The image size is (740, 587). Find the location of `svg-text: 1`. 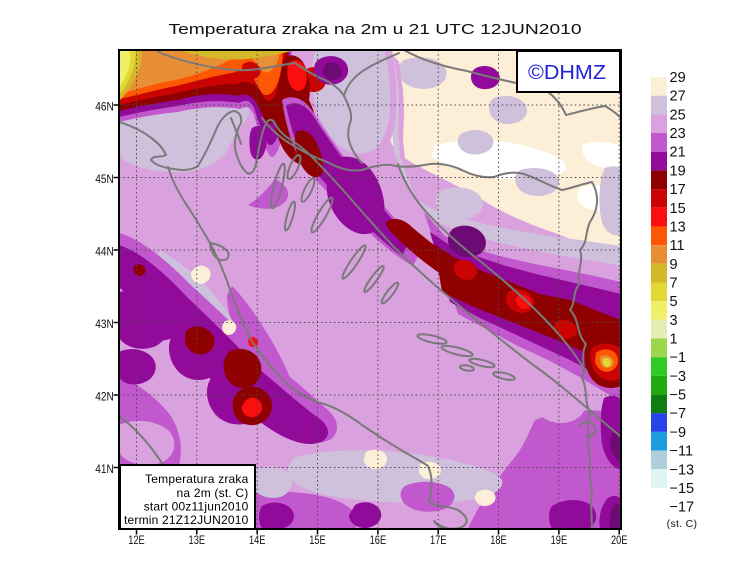

svg-text: 1 is located at coordinates (674, 340).